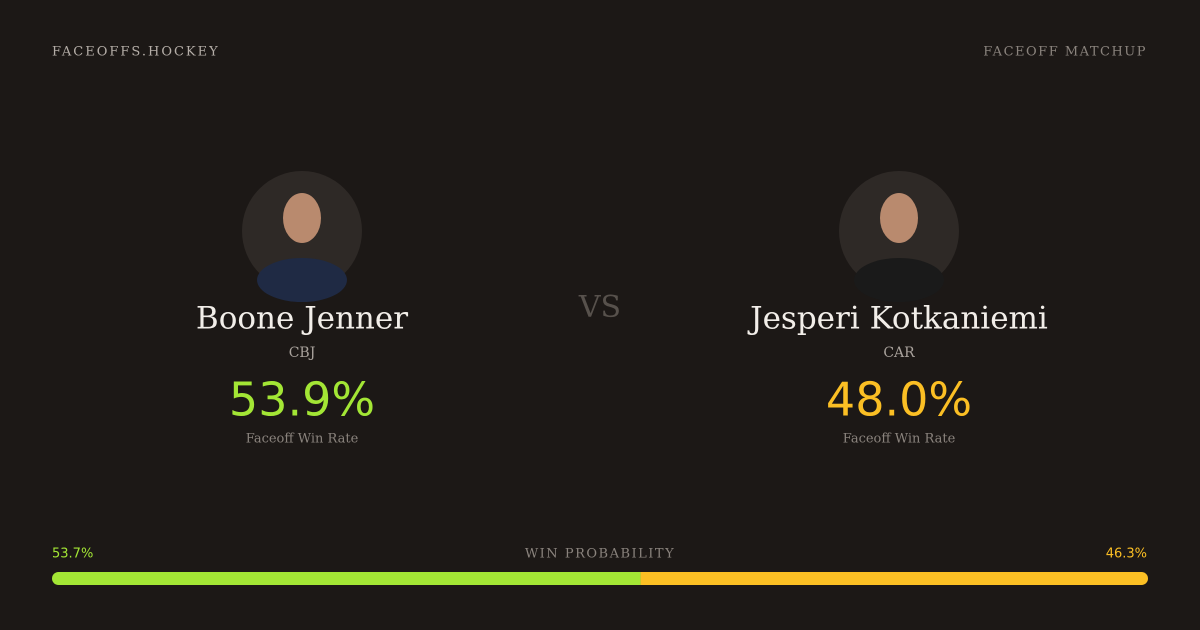 Image resolution: width=1200 pixels, height=630 pixels. What do you see at coordinates (346, 578) in the screenshot?
I see `left-bar` at bounding box center [346, 578].